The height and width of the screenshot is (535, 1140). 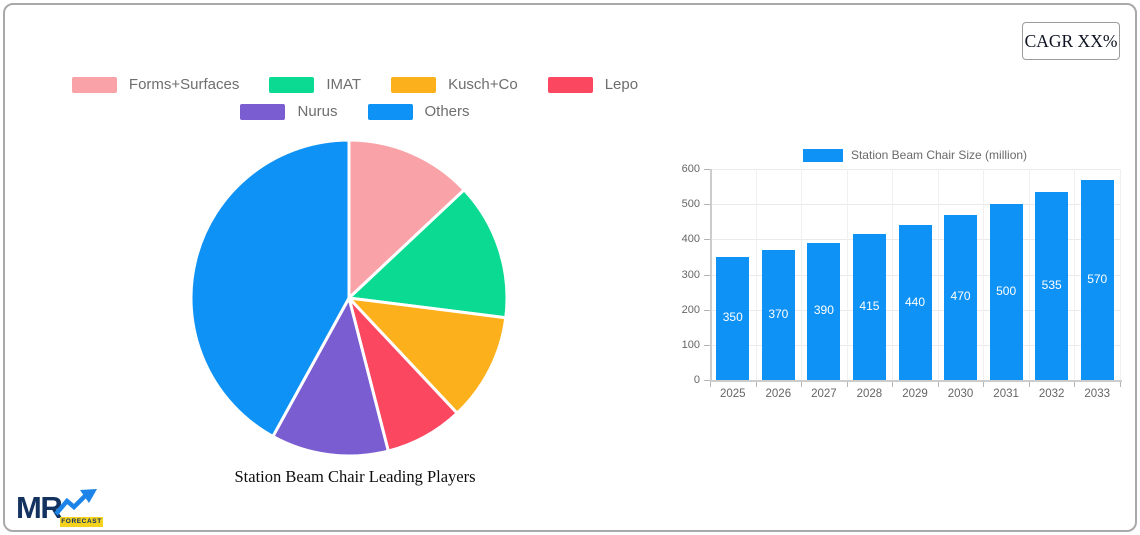 I want to click on legend-item-imat: IMAT, so click(x=315, y=84).